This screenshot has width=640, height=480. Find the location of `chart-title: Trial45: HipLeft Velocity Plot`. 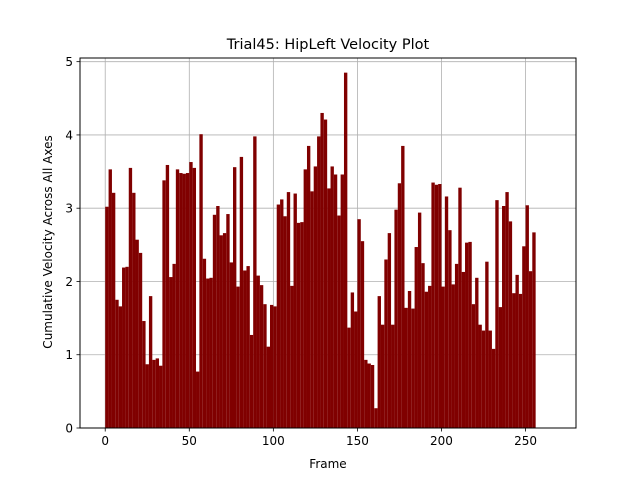

chart-title: Trial45: HipLeft Velocity Plot is located at coordinates (328, 45).